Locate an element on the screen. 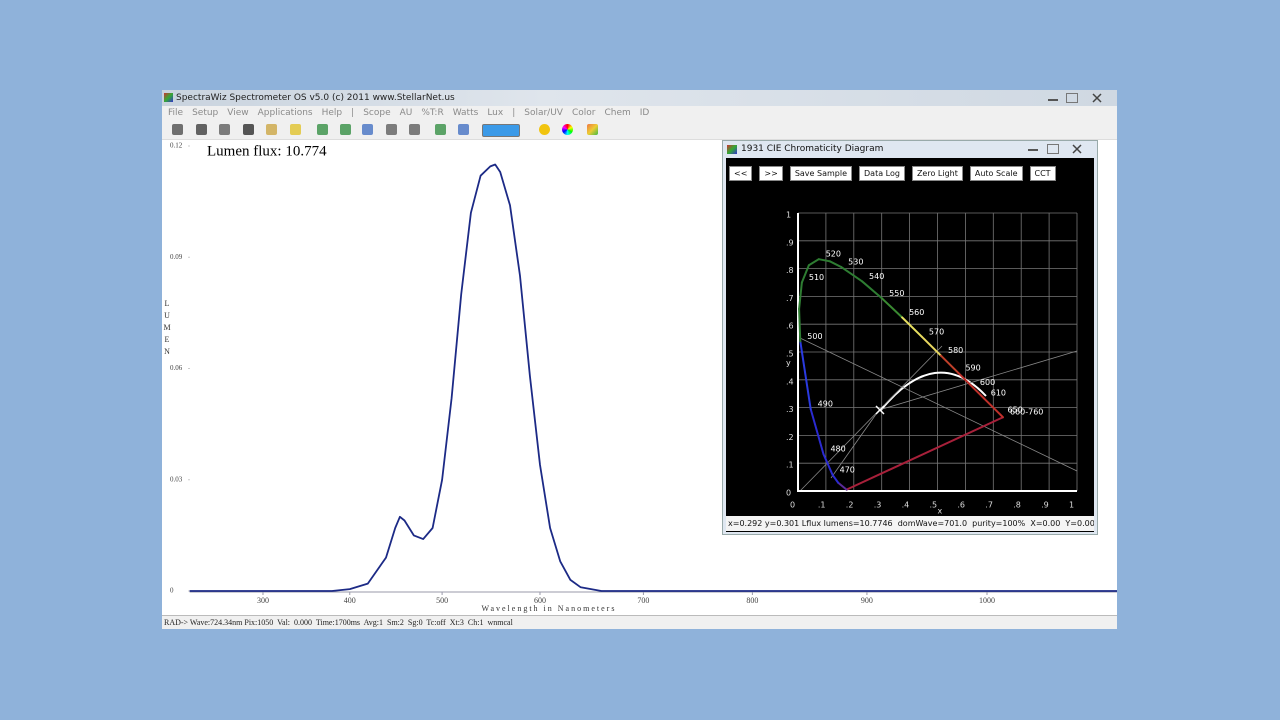 This screenshot has height=720, width=1280. wavelength-label: 600 is located at coordinates (987, 382).